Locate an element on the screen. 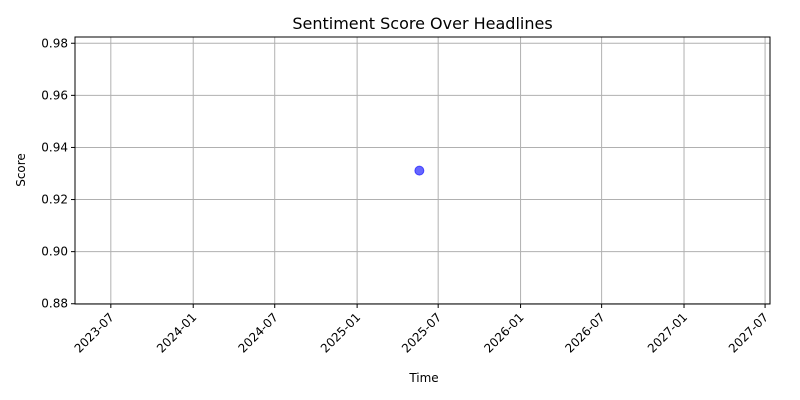  x-tick-label: 2024-07 is located at coordinates (257, 332).